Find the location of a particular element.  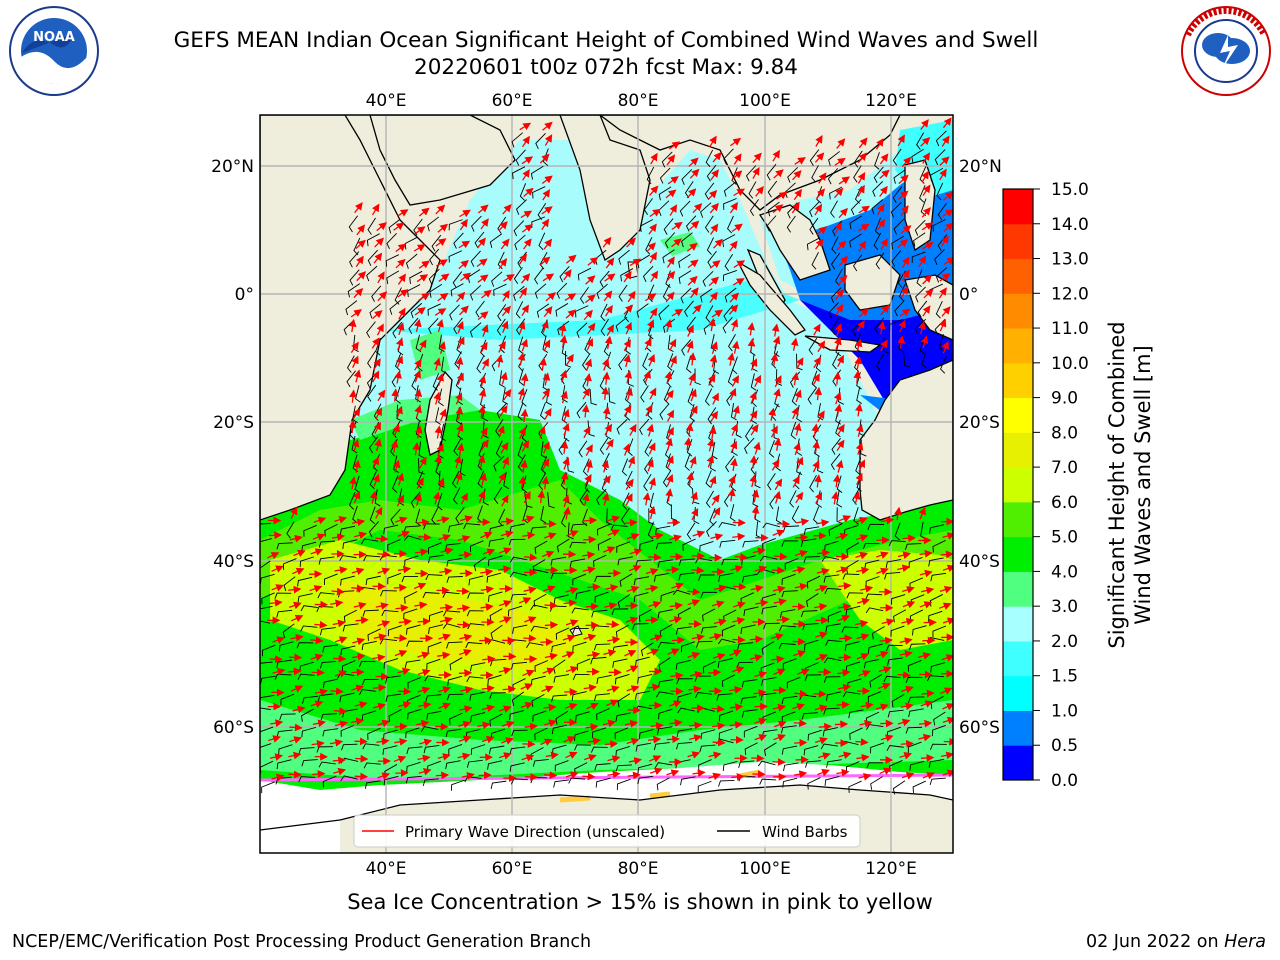

colorbar-tick-label: 11.0 is located at coordinates (1070, 329).